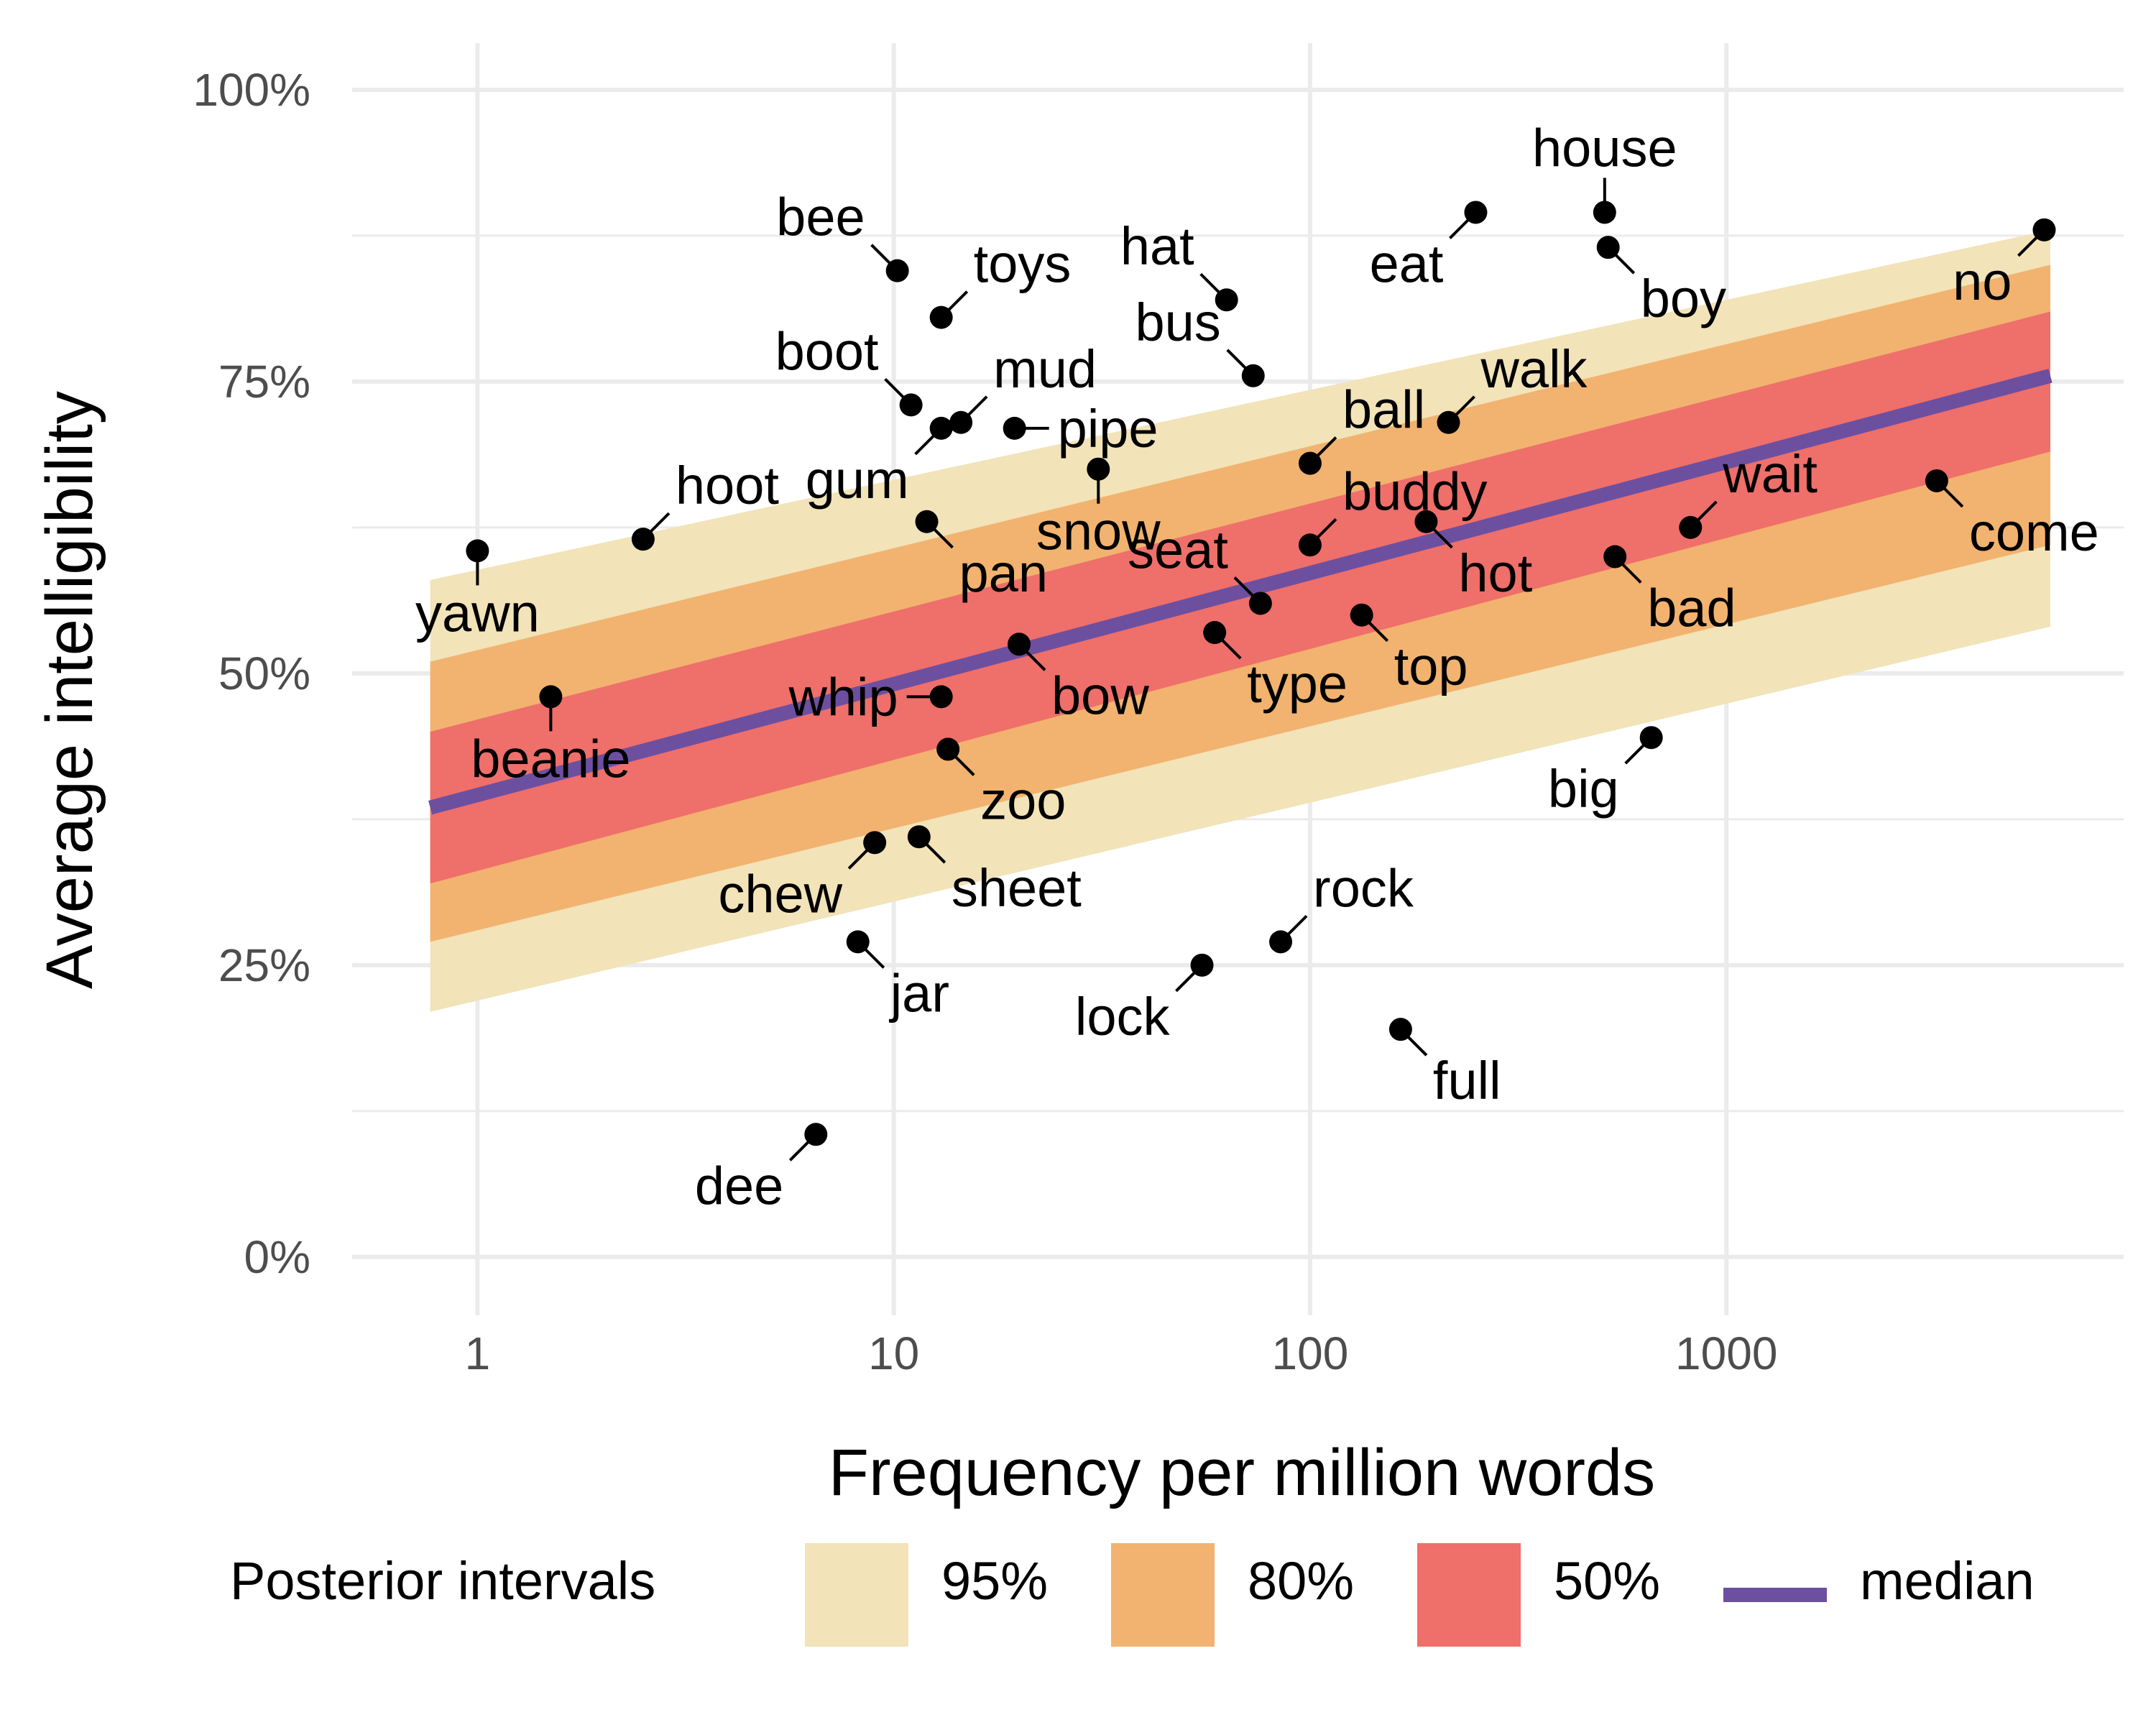  What do you see at coordinates (1200, 567) in the screenshot?
I see `data-point-group: seat` at bounding box center [1200, 567].